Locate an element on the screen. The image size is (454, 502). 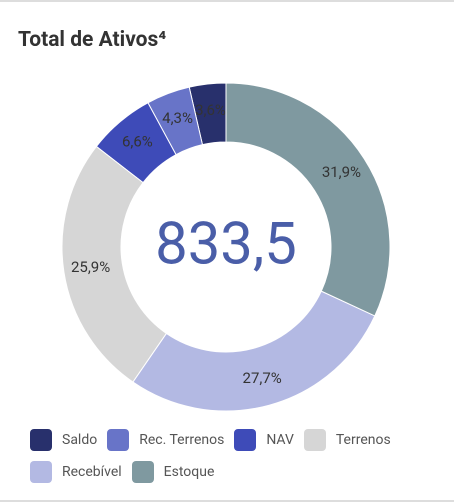
legend-label: Rec. Terrenos is located at coordinates (182, 440).